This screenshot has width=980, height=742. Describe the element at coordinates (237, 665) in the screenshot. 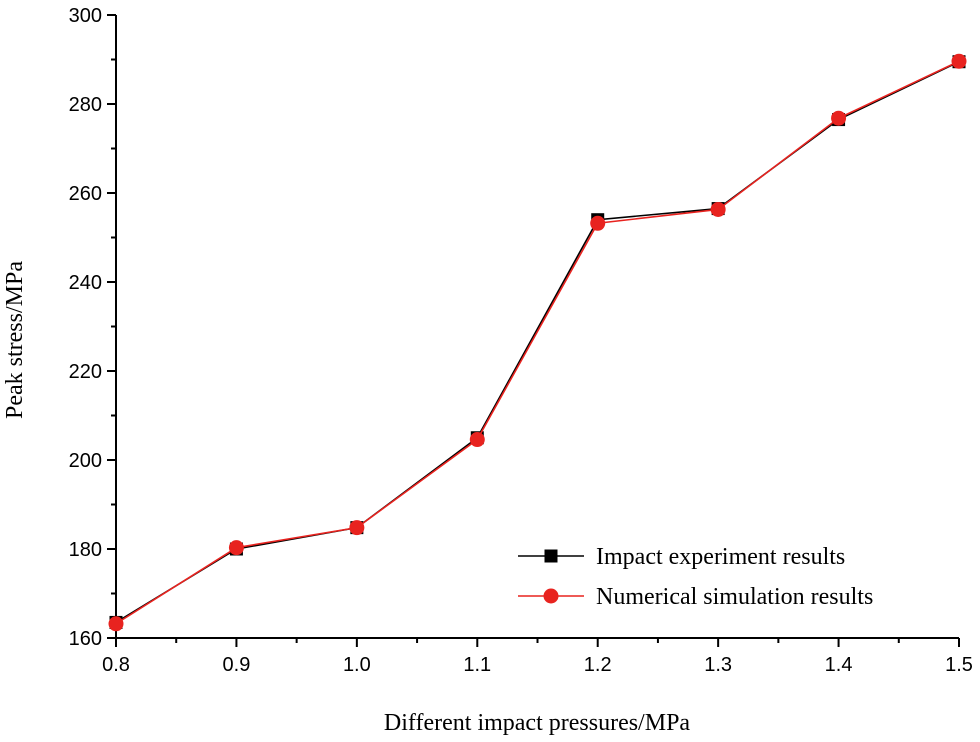

I see `x-tick-label: 0.9` at that location.